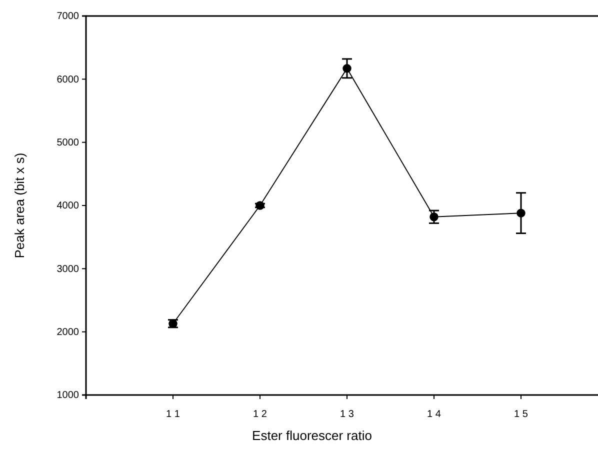 This screenshot has height=452, width=598. What do you see at coordinates (521, 414) in the screenshot?
I see `x-tick-label: 1 5` at bounding box center [521, 414].